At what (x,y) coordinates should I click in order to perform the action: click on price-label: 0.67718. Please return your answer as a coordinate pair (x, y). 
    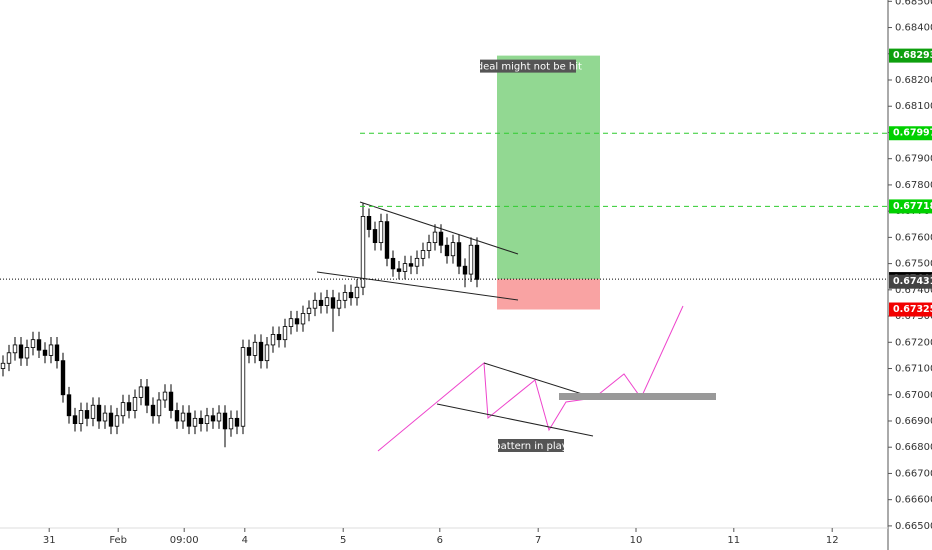
    Looking at the image, I should click on (912, 206).